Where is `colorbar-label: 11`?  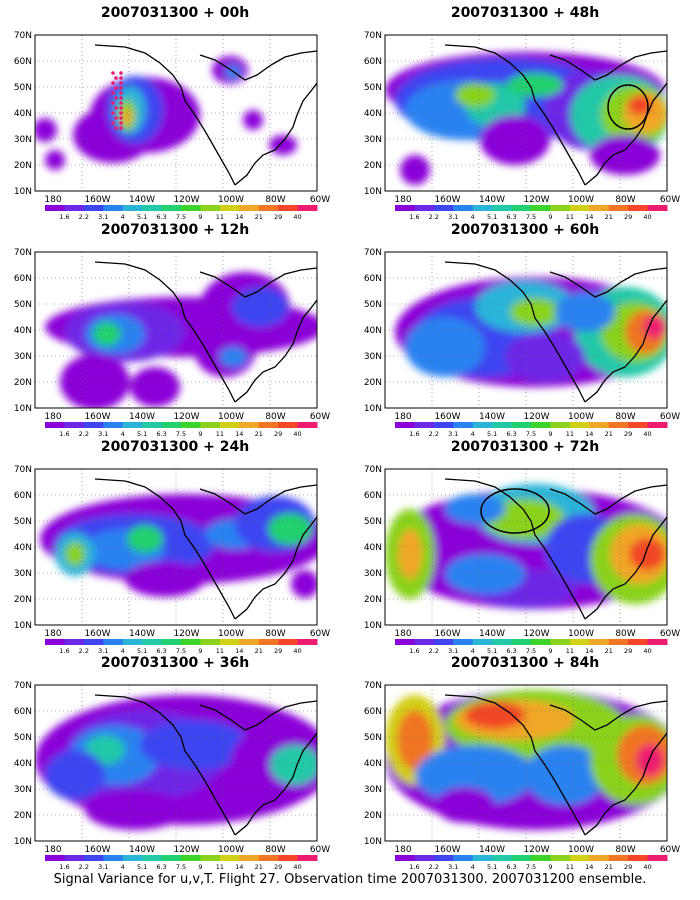
colorbar-label: 11 is located at coordinates (570, 434).